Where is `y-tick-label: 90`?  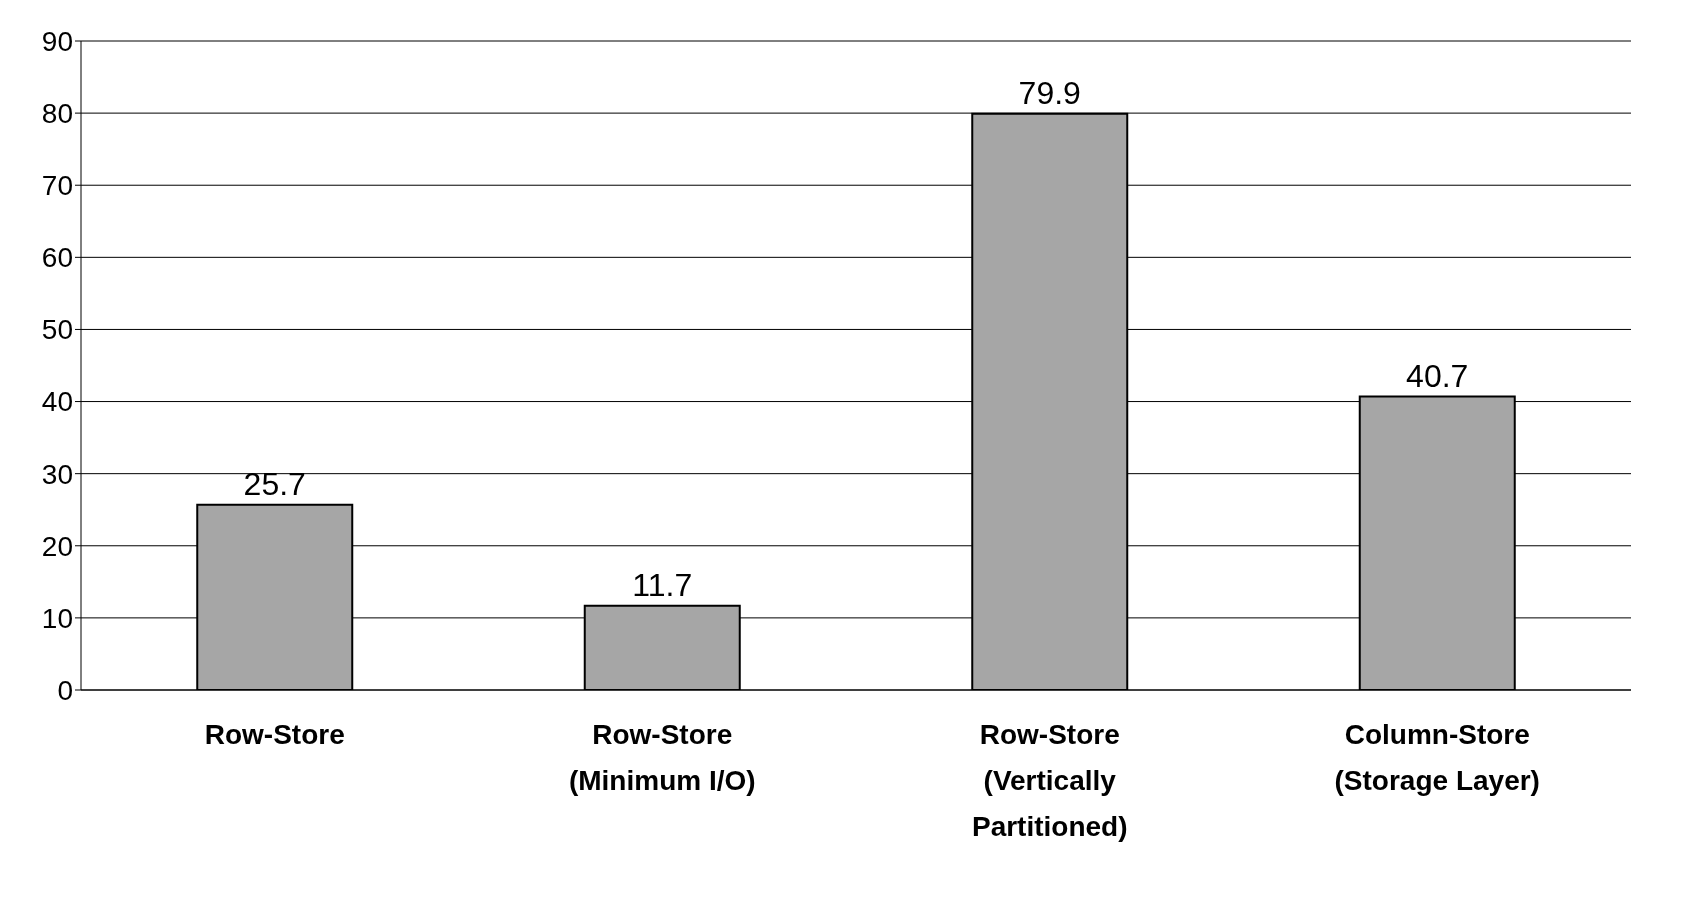 y-tick-label: 90 is located at coordinates (57, 41).